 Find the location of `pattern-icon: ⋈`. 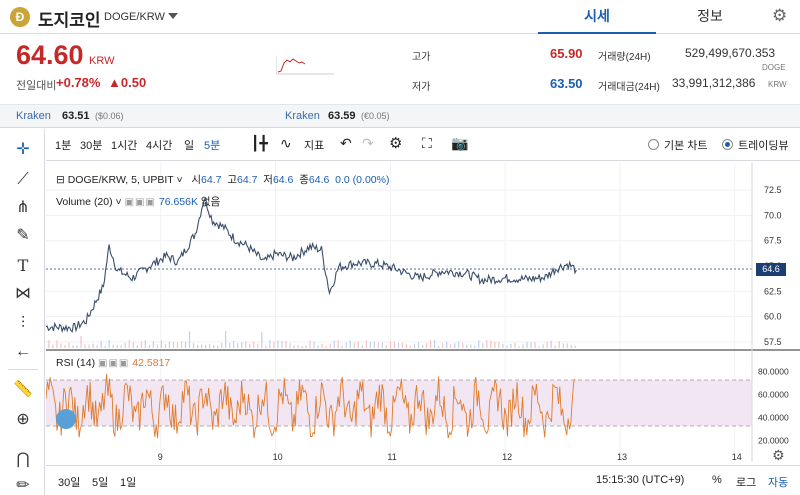

pattern-icon: ⋈ is located at coordinates (23, 293).